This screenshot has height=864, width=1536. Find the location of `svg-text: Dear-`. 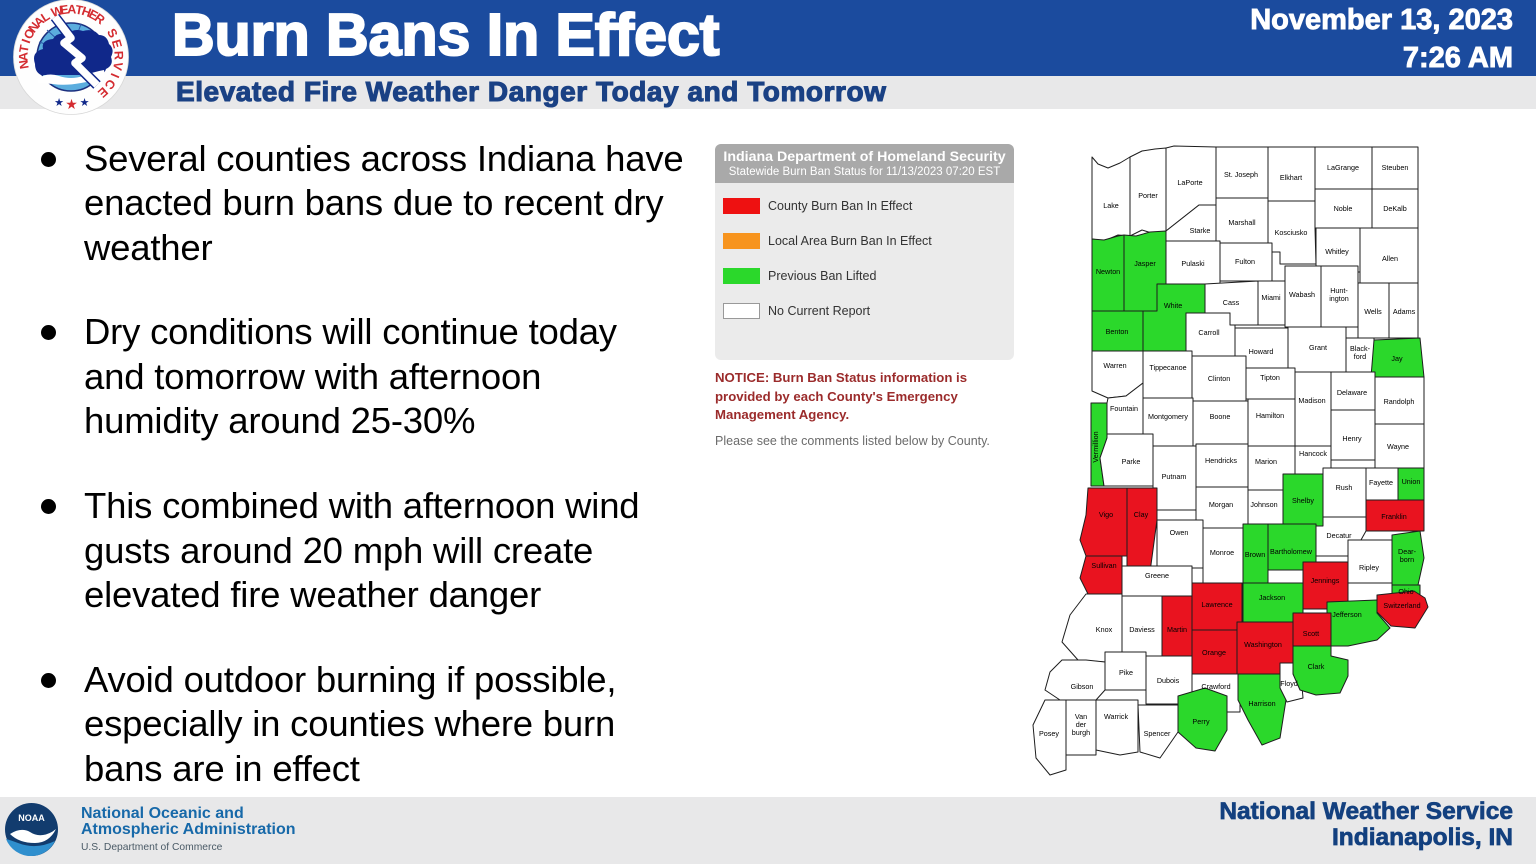

svg-text: Dear- is located at coordinates (1407, 551).